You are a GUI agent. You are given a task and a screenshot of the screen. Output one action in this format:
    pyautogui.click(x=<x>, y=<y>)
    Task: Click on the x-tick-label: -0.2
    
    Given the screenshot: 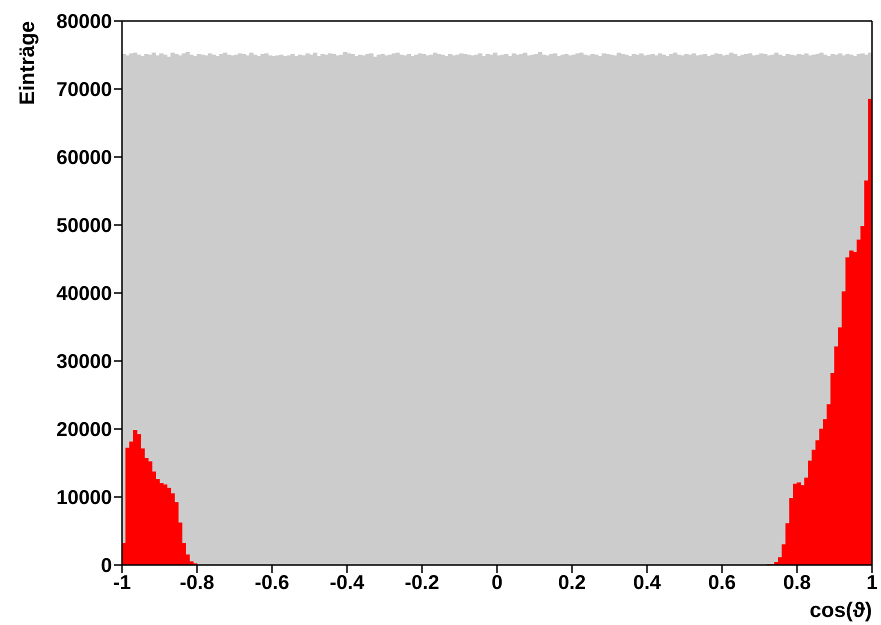 What is the action you would take?
    pyautogui.click(x=422, y=583)
    